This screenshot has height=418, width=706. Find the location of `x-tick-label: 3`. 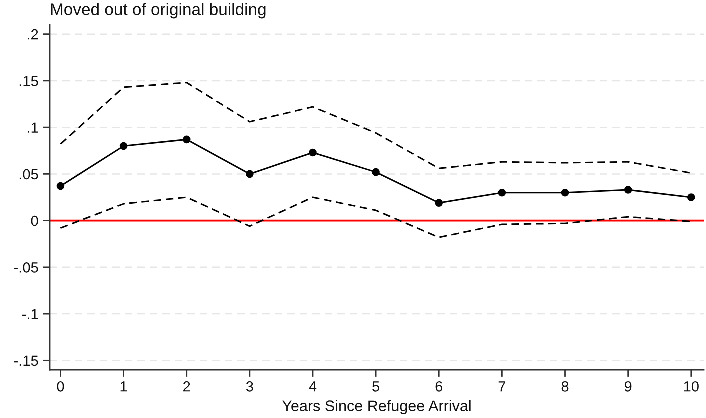

x-tick-label: 3 is located at coordinates (250, 386).